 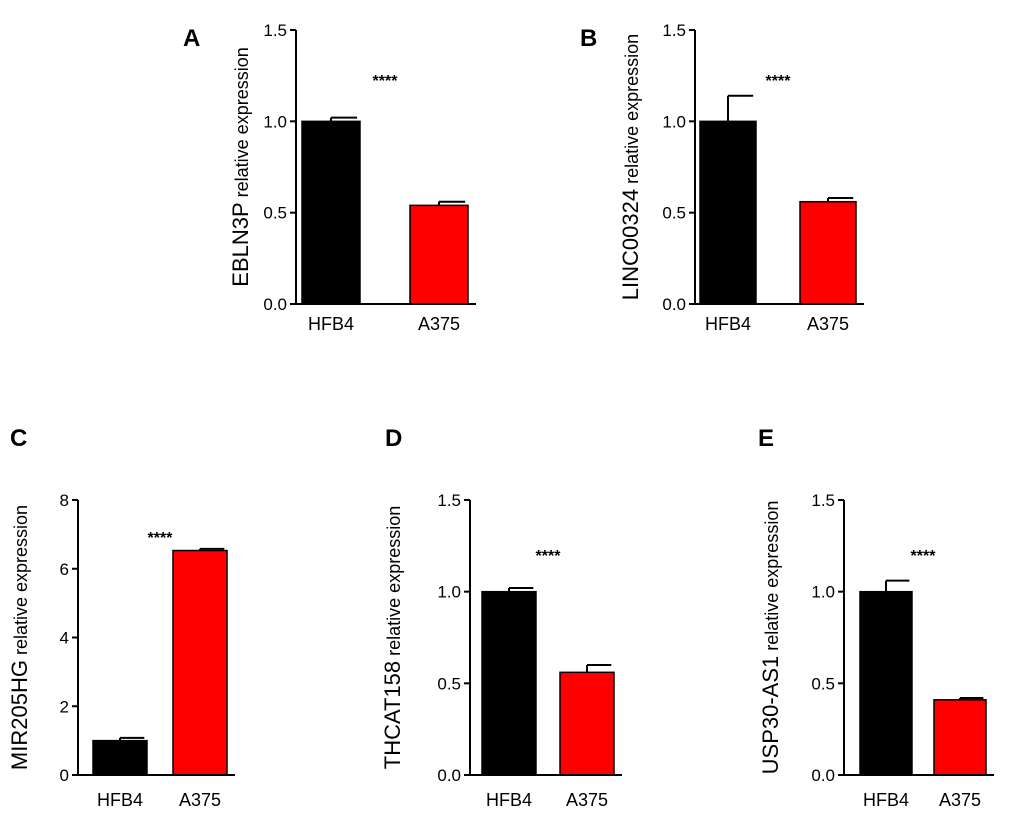 I want to click on y-tick-label: 6, so click(x=64, y=569).